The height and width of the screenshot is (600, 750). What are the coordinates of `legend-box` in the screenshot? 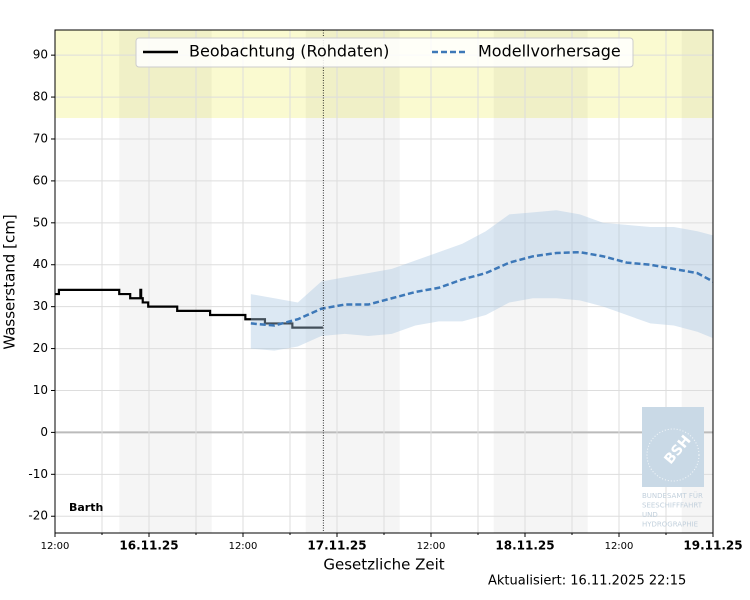 It's located at (384, 52).